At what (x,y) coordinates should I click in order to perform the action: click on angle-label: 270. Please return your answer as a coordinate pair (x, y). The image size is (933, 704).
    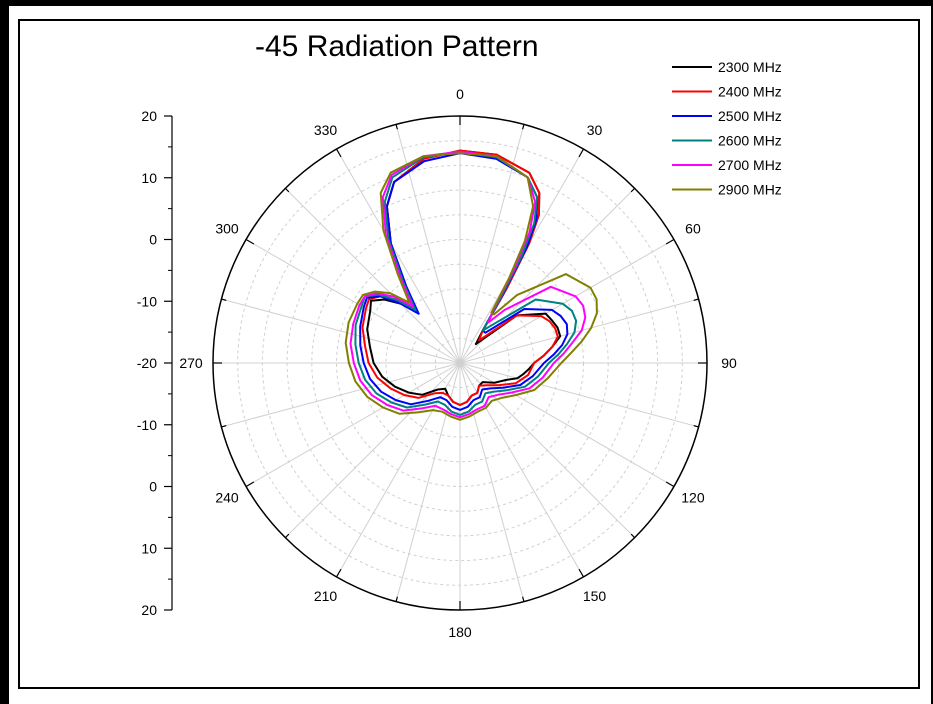
    Looking at the image, I should click on (191, 363).